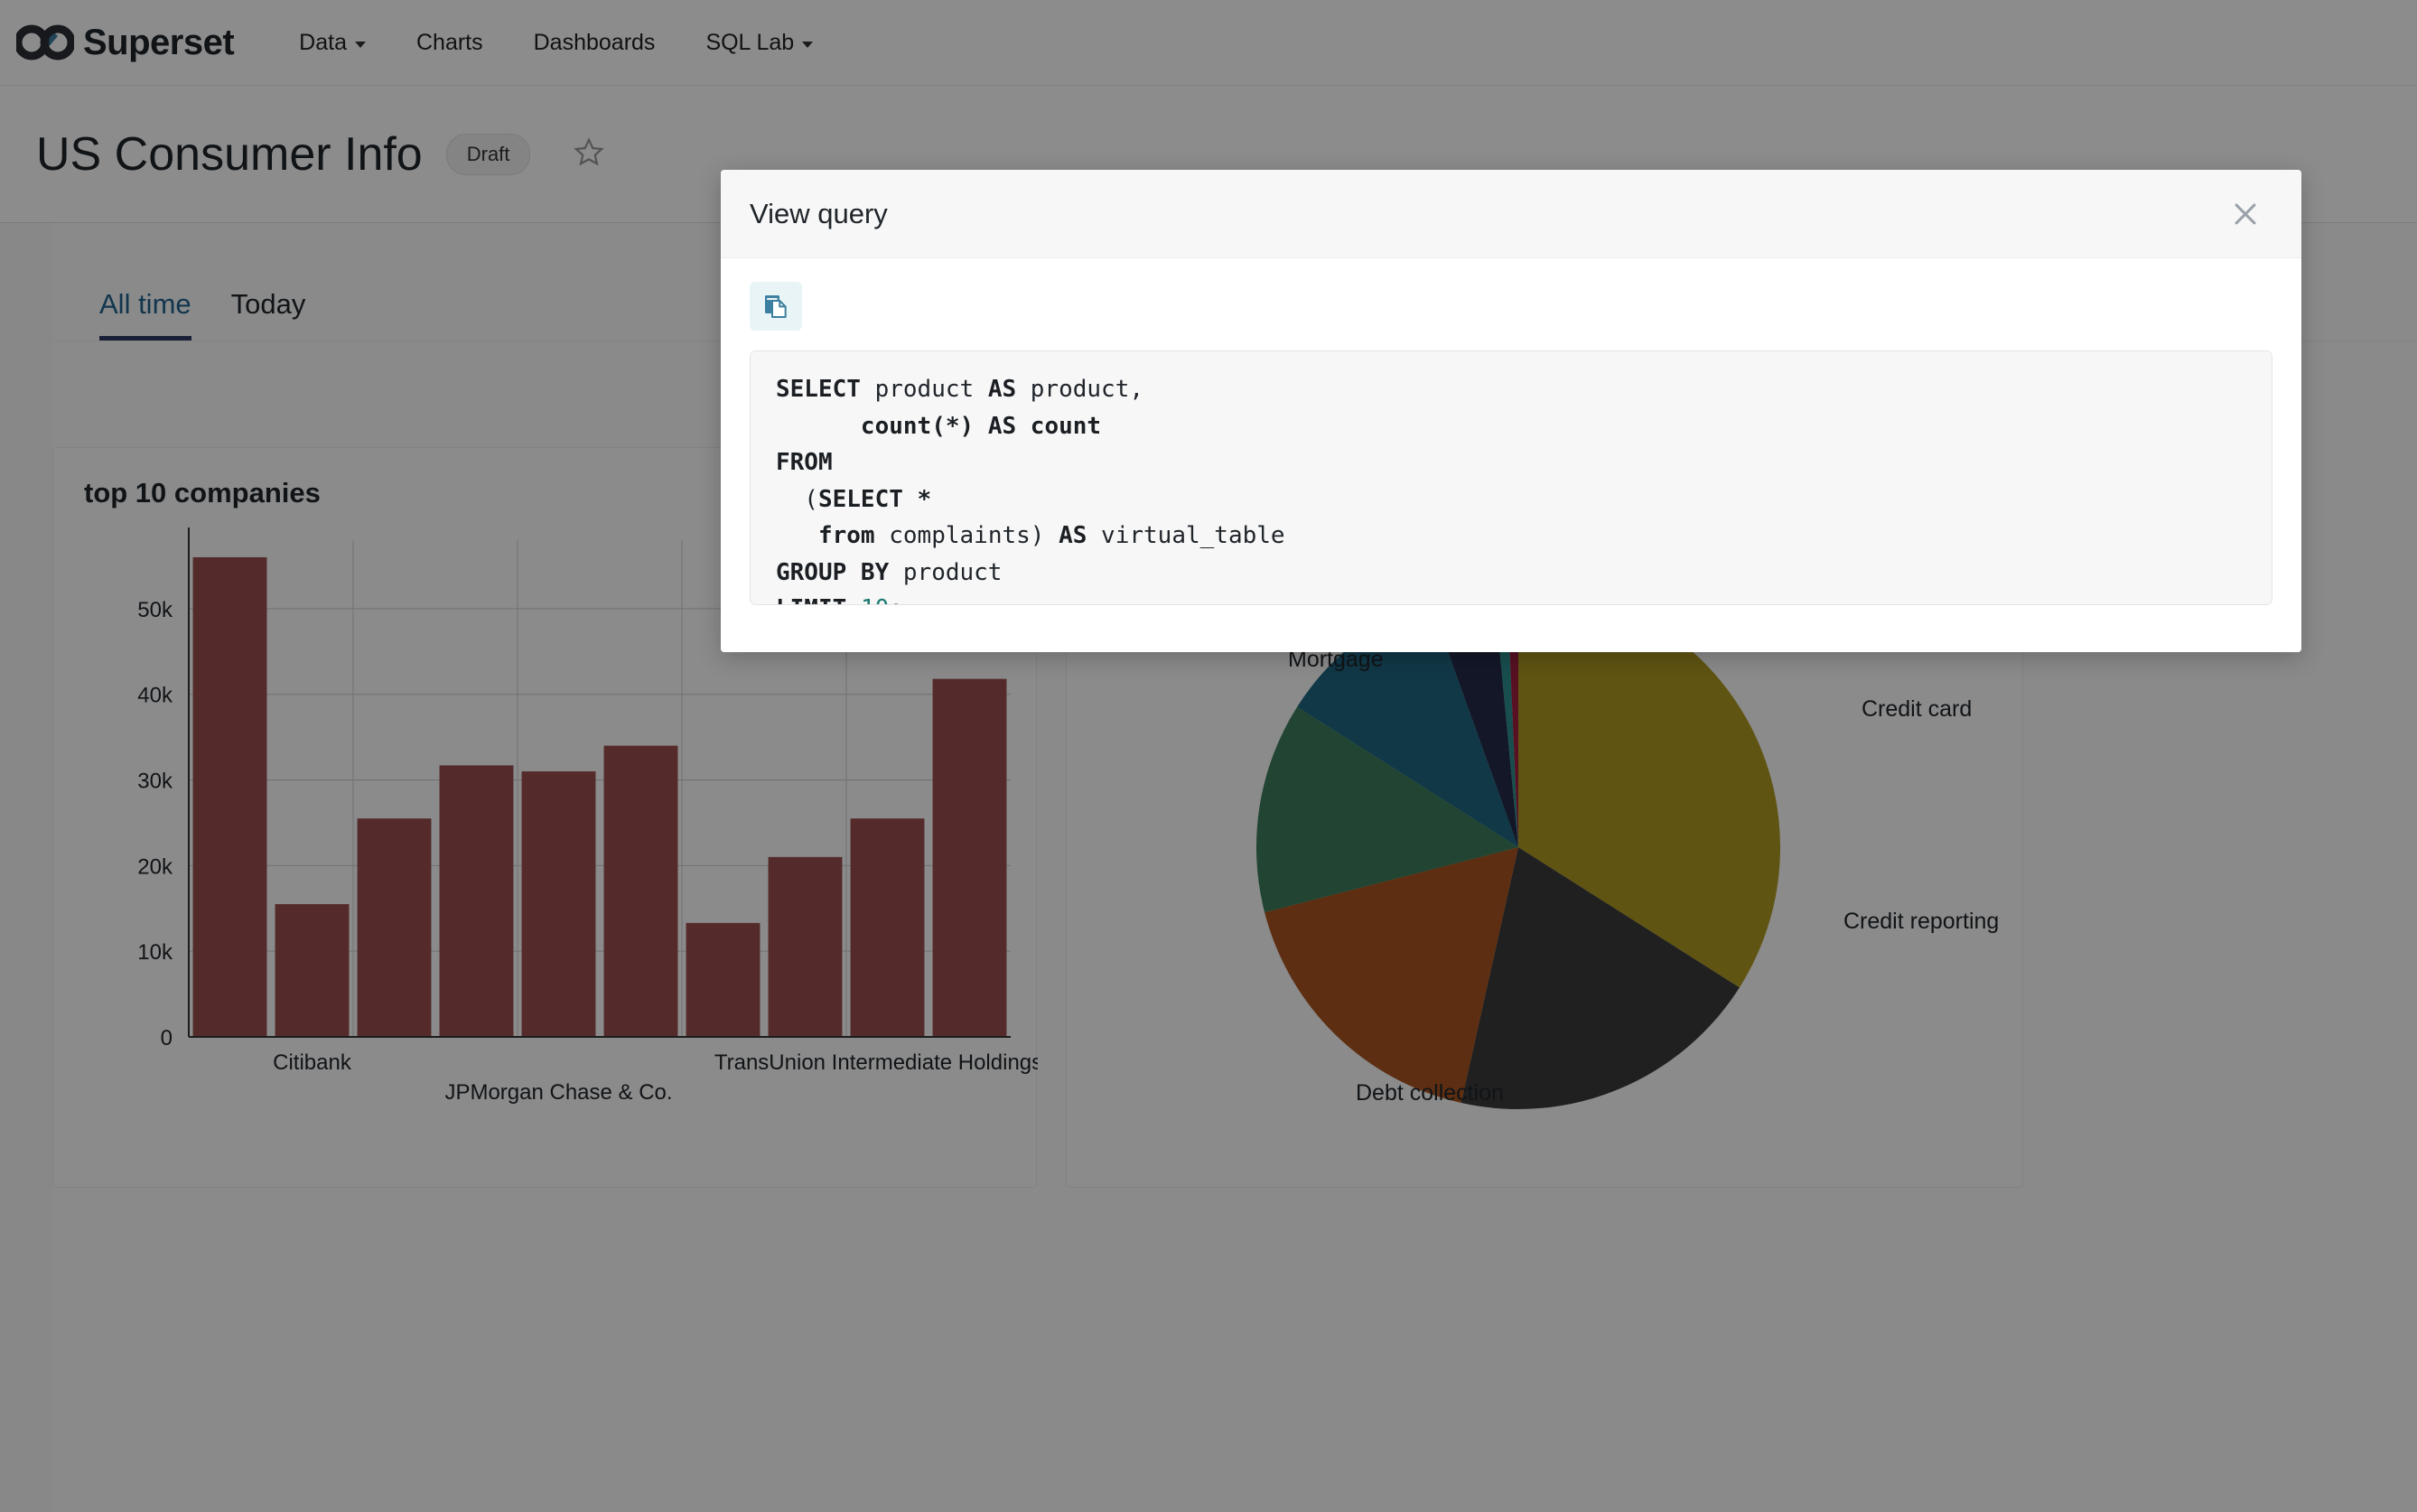 Image resolution: width=2417 pixels, height=1512 pixels. What do you see at coordinates (1430, 1093) in the screenshot?
I see `pie-slice-label: Debt collection` at bounding box center [1430, 1093].